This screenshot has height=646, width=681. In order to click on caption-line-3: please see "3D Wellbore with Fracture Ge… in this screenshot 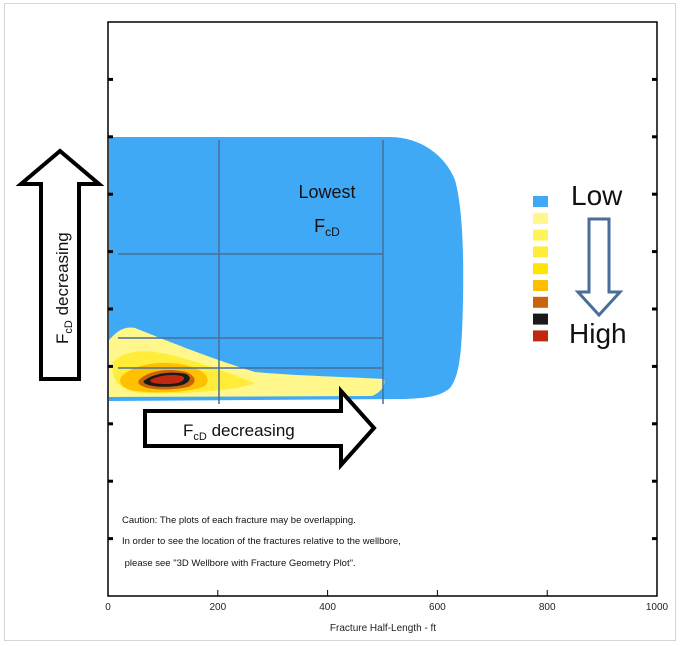, I will do `click(239, 563)`.